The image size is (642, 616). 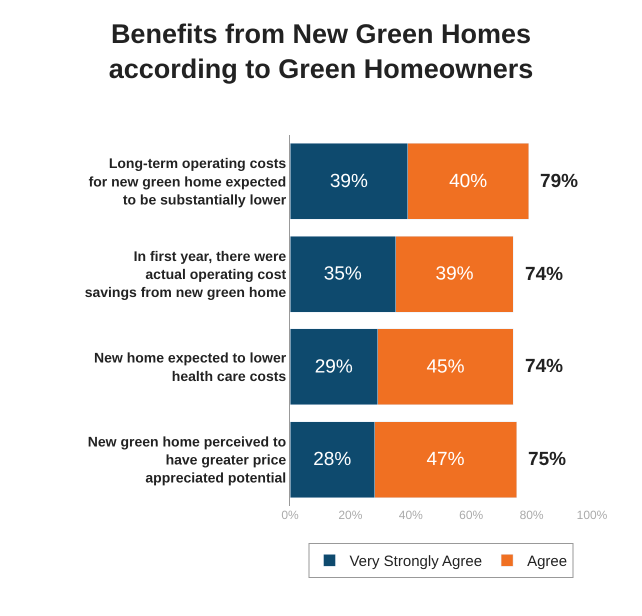 What do you see at coordinates (332, 459) in the screenshot?
I see `data-label: 28%` at bounding box center [332, 459].